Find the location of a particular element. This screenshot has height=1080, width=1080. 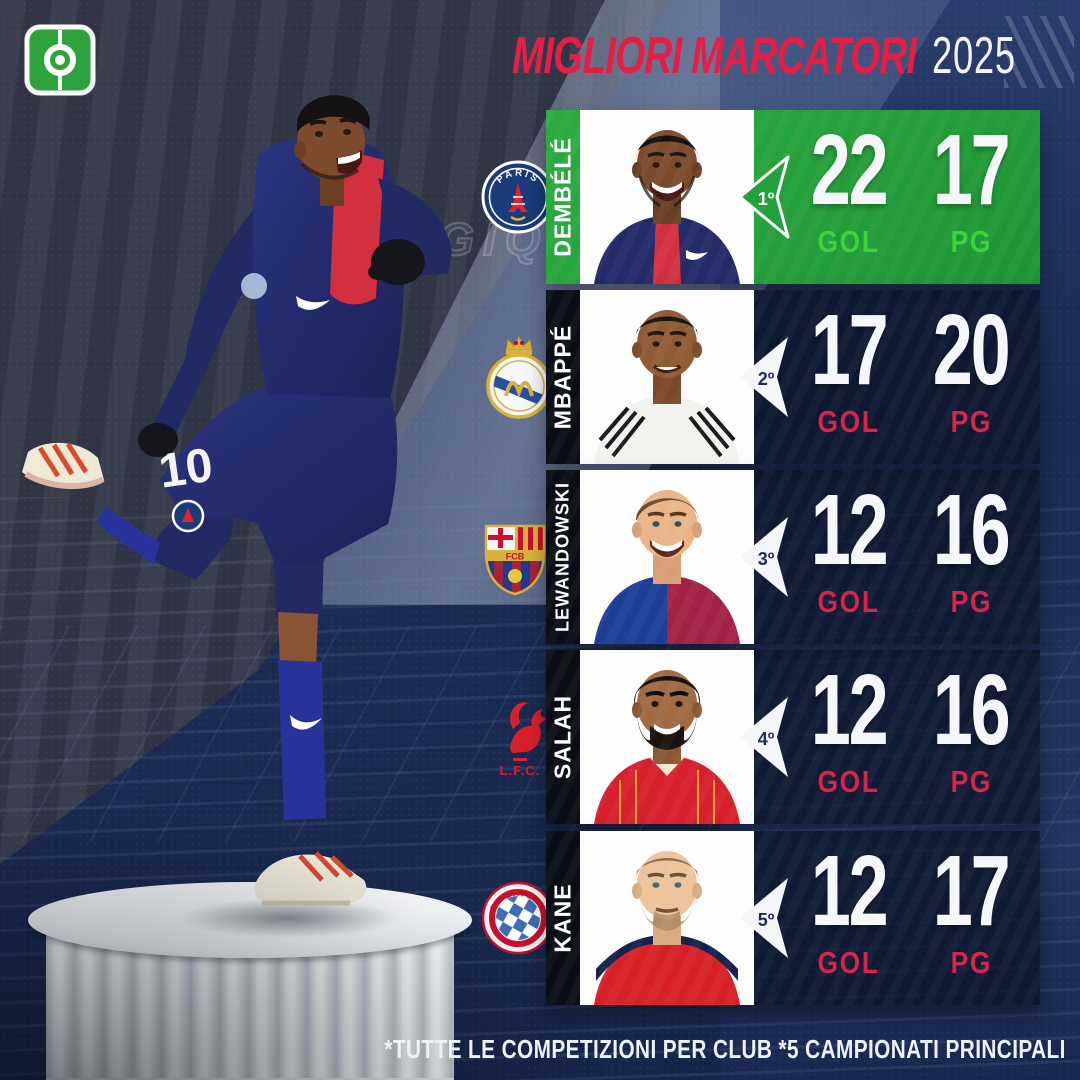

score-card: SALAH is located at coordinates (793, 737).